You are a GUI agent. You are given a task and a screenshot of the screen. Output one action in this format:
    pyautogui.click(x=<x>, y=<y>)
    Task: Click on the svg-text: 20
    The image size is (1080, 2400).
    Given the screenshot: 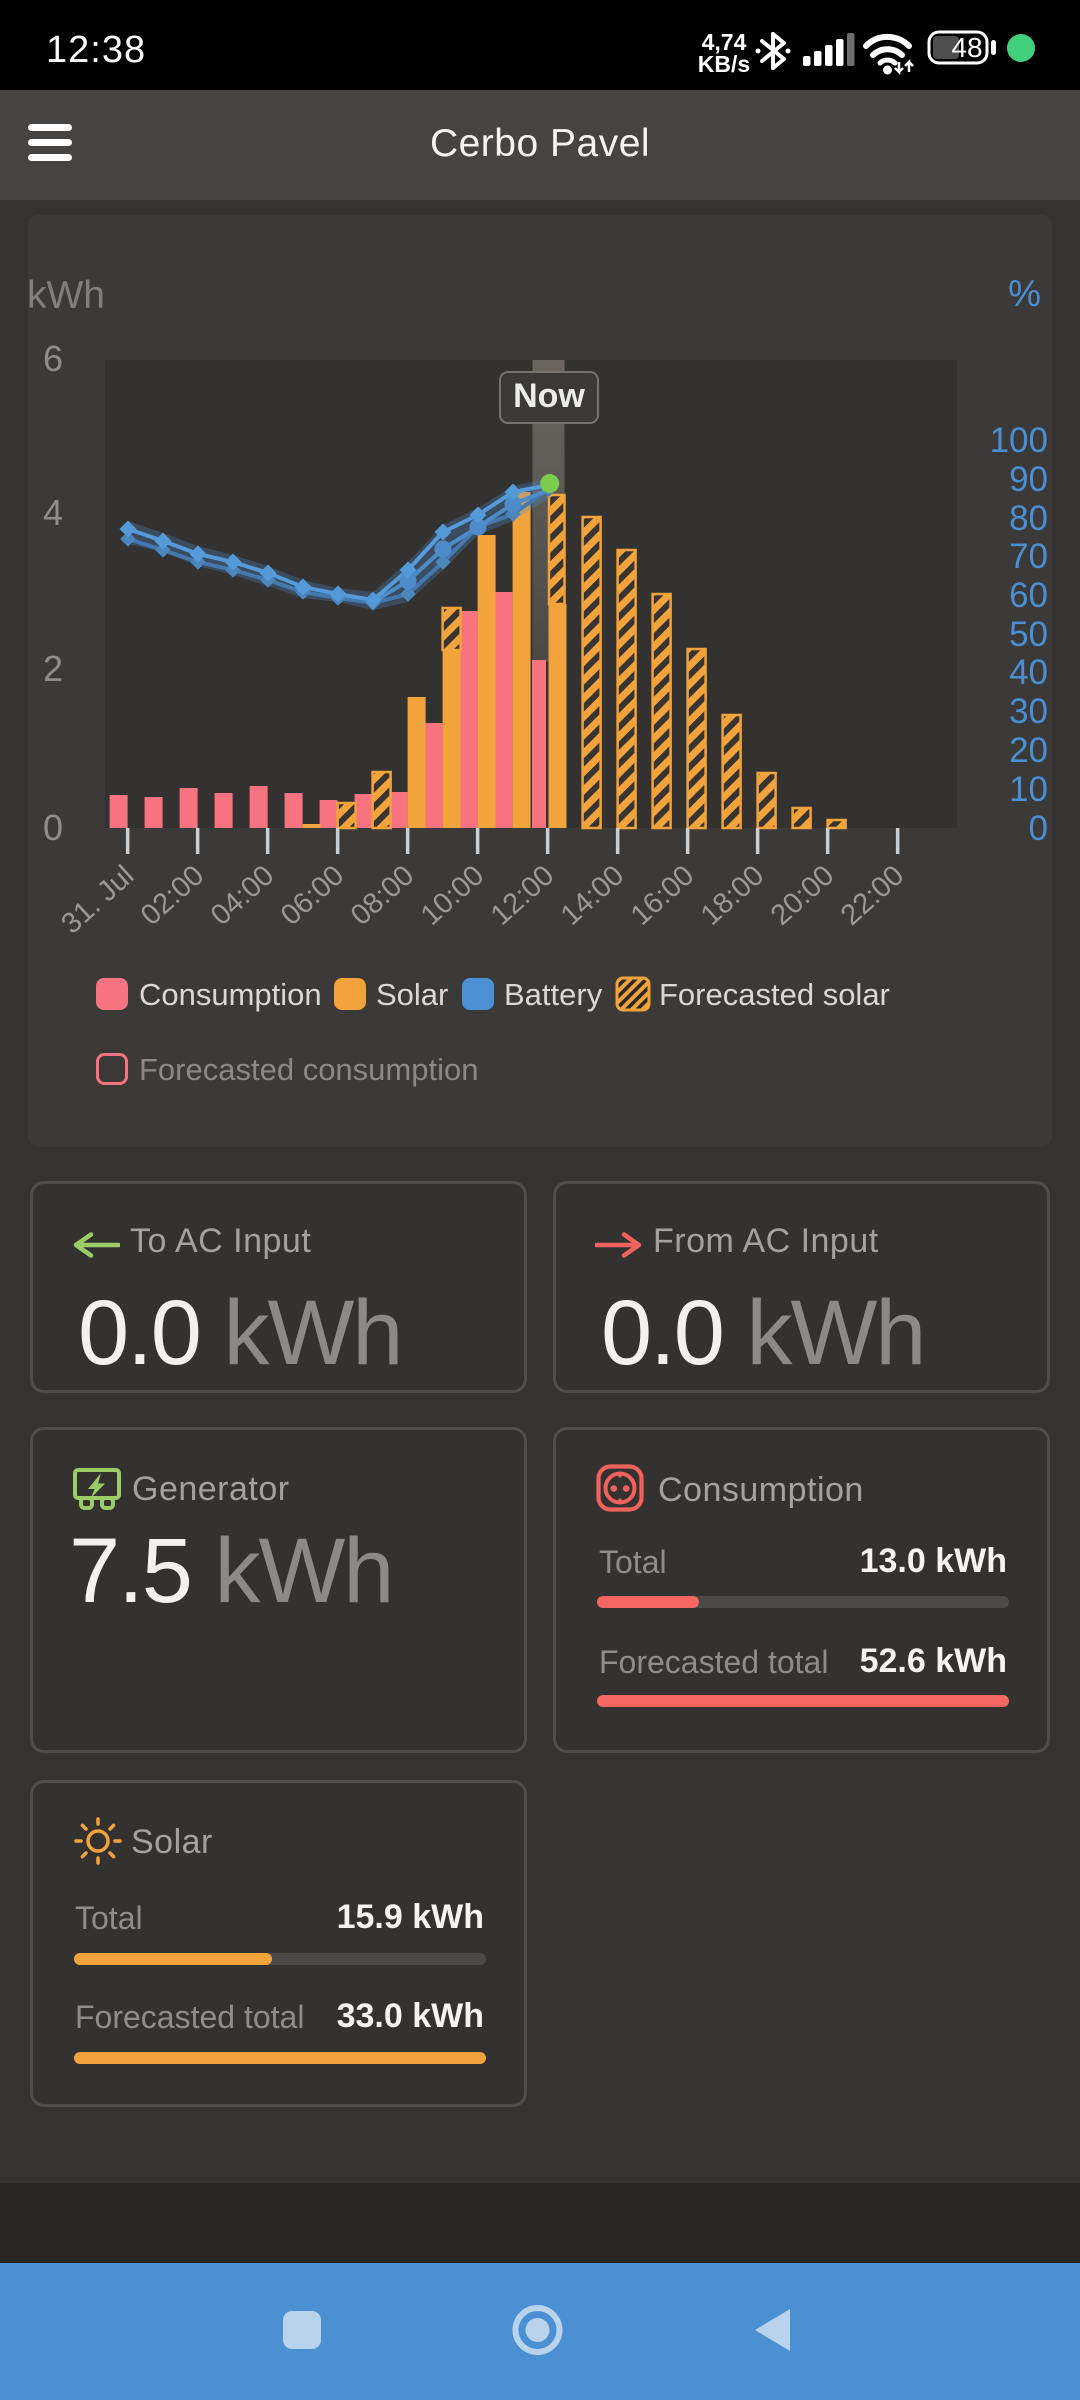 What is the action you would take?
    pyautogui.click(x=1028, y=750)
    